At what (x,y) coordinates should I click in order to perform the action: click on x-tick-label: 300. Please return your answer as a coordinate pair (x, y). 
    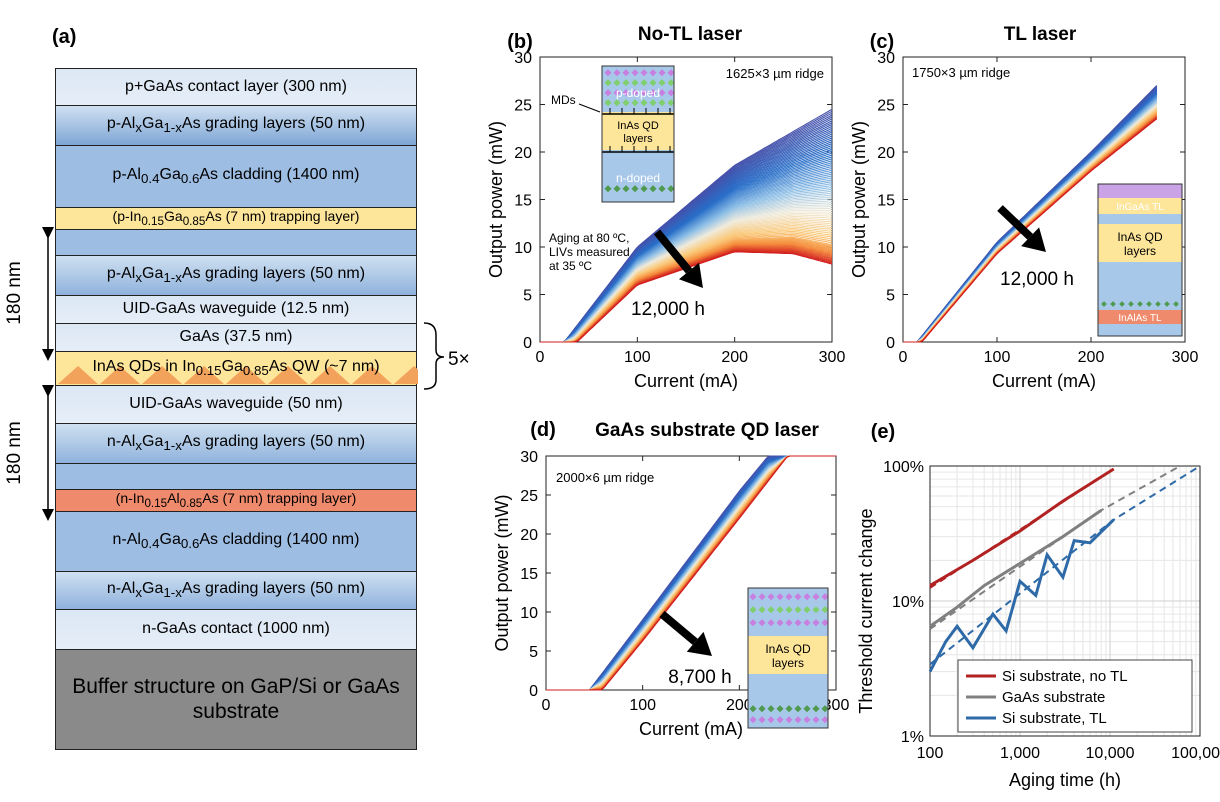
    Looking at the image, I should click on (836, 705).